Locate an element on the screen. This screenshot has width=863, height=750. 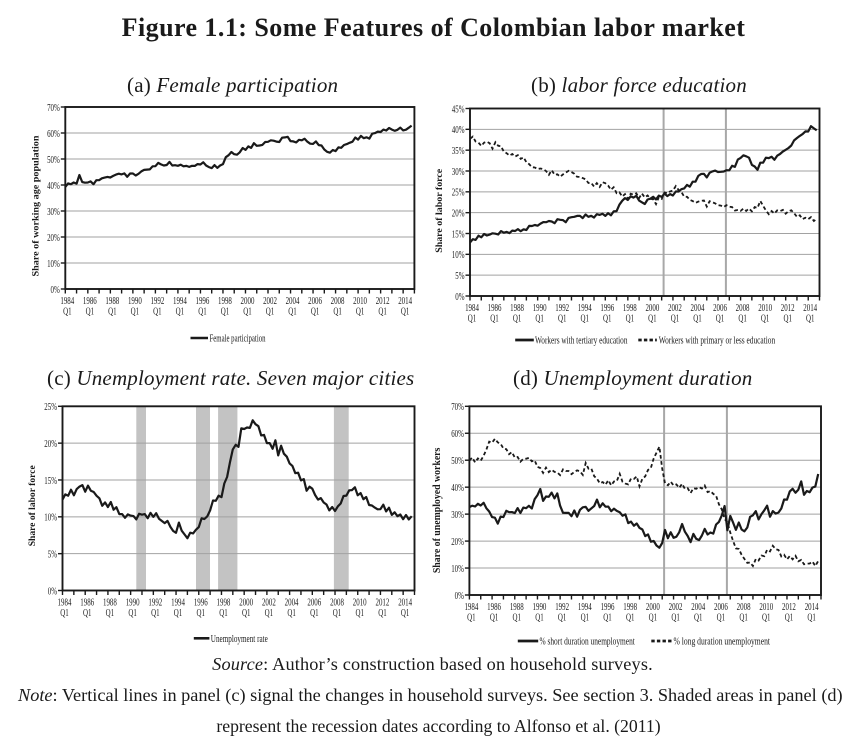
svg-text: 35% is located at coordinates (458, 150).